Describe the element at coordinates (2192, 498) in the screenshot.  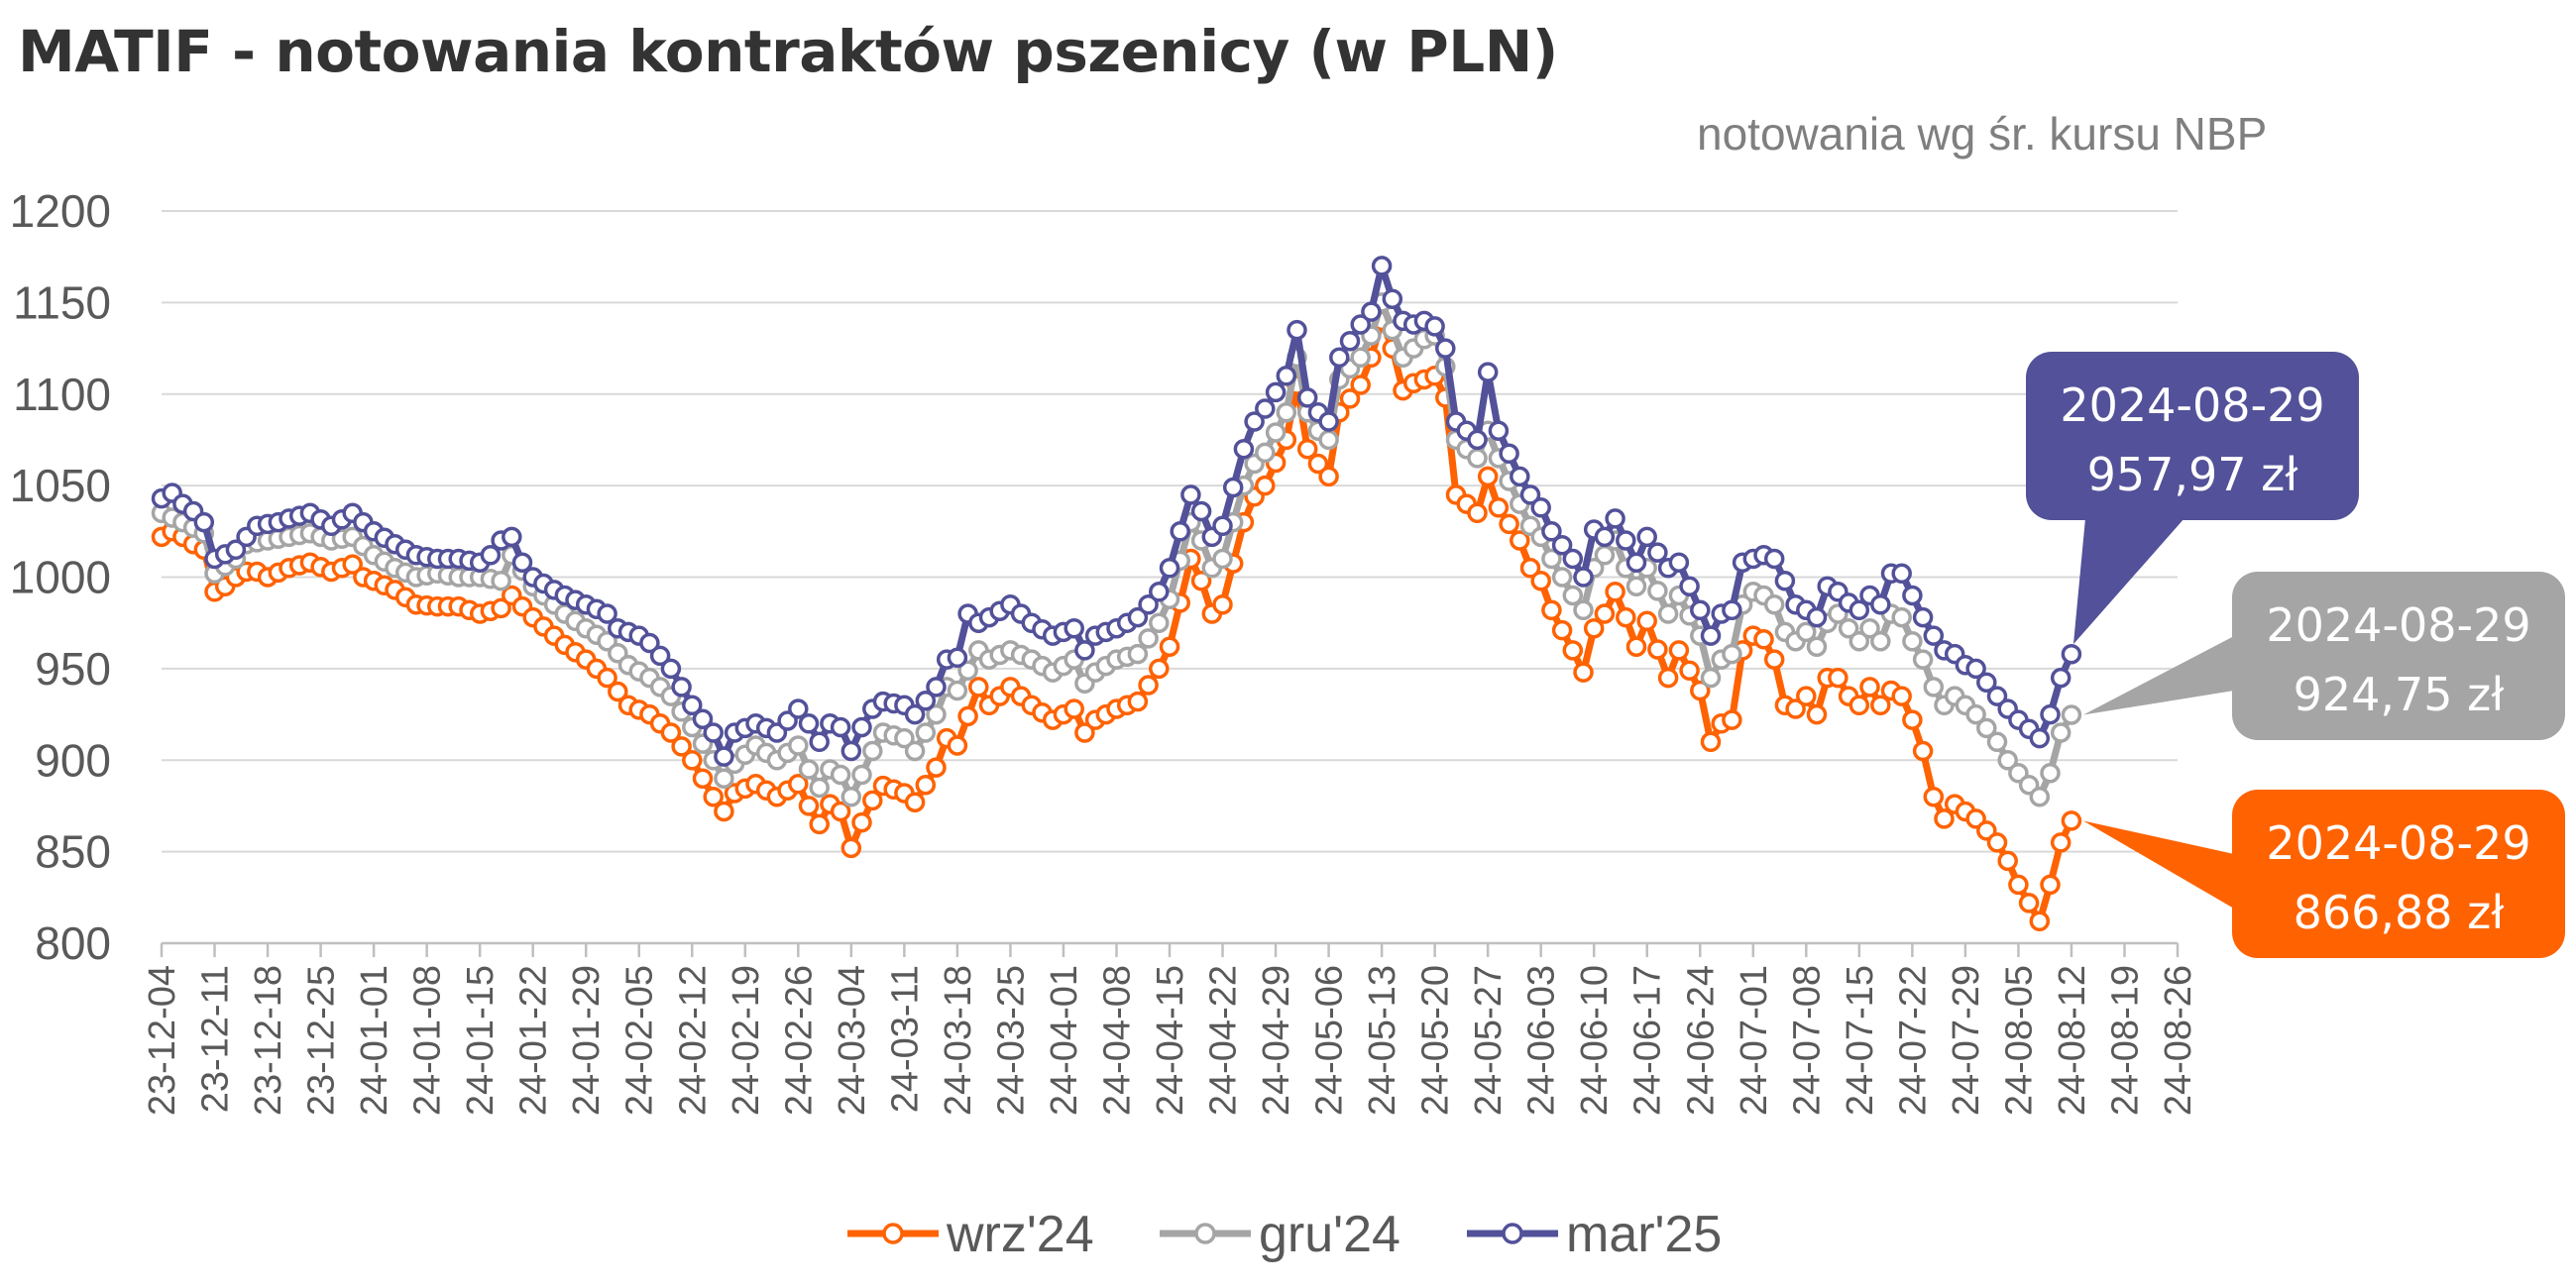
I see `callout-mar25: 2024-08-29 957,97 zł` at that location.